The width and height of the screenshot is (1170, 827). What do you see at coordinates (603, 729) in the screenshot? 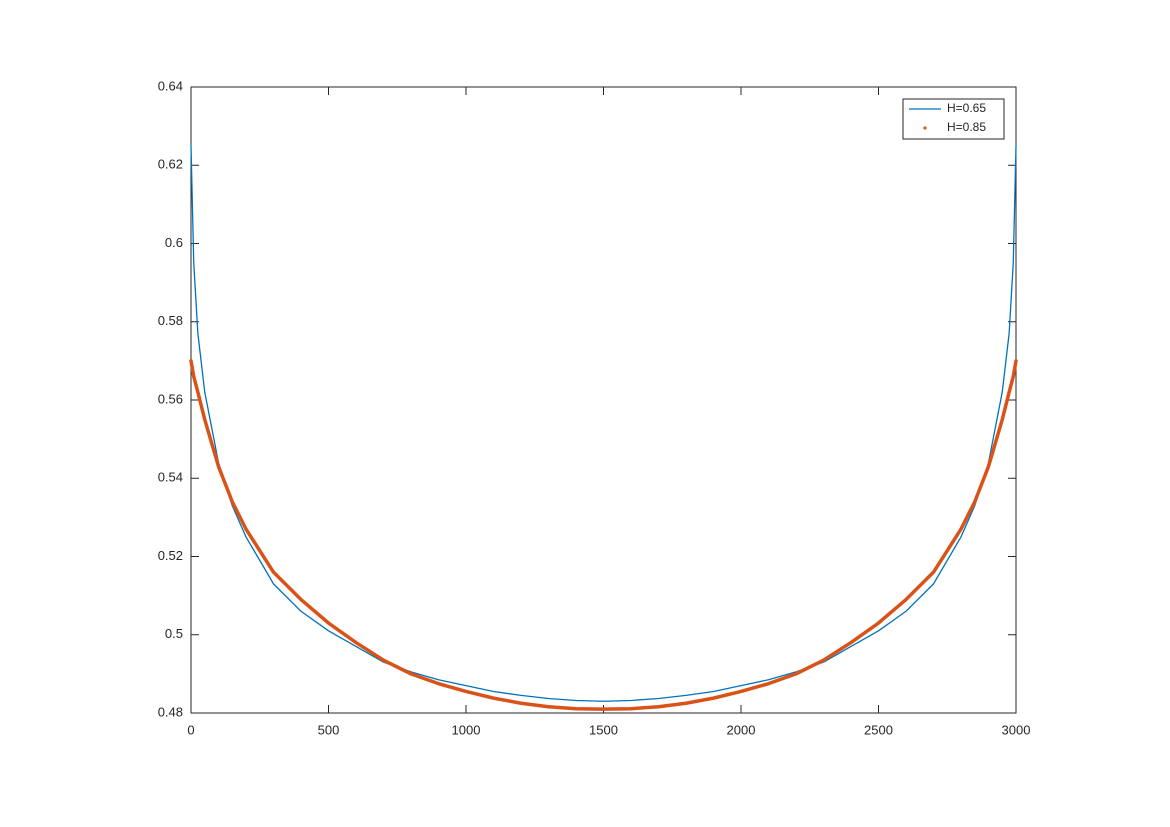
I see `x-tick-label: 1500` at bounding box center [603, 729].